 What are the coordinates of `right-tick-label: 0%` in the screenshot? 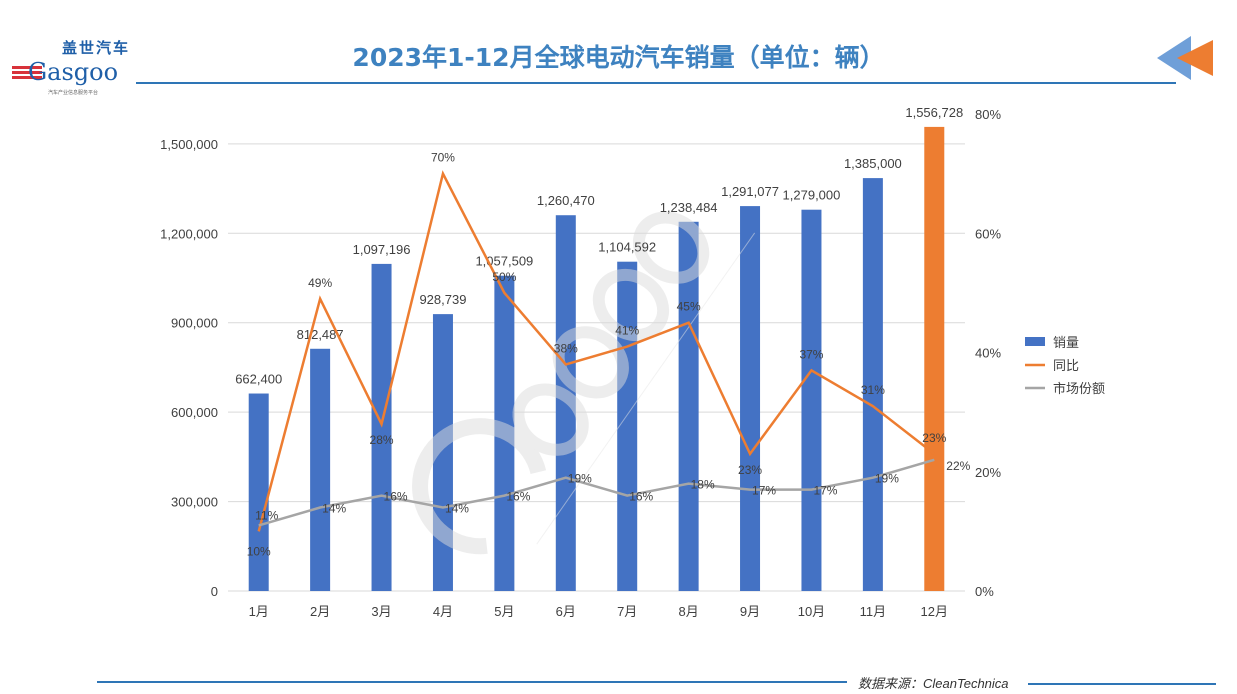 It's located at (984, 591).